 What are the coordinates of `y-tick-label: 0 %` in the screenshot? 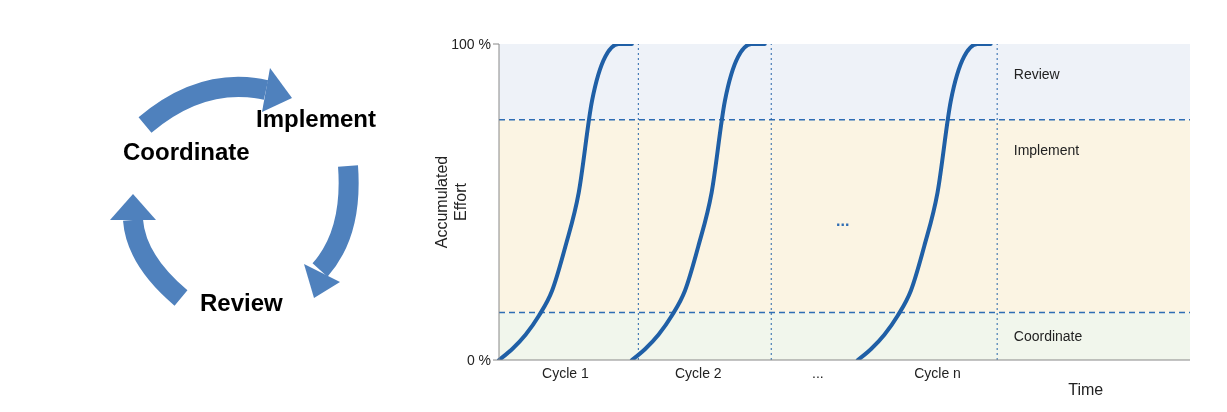 It's located at (478, 359).